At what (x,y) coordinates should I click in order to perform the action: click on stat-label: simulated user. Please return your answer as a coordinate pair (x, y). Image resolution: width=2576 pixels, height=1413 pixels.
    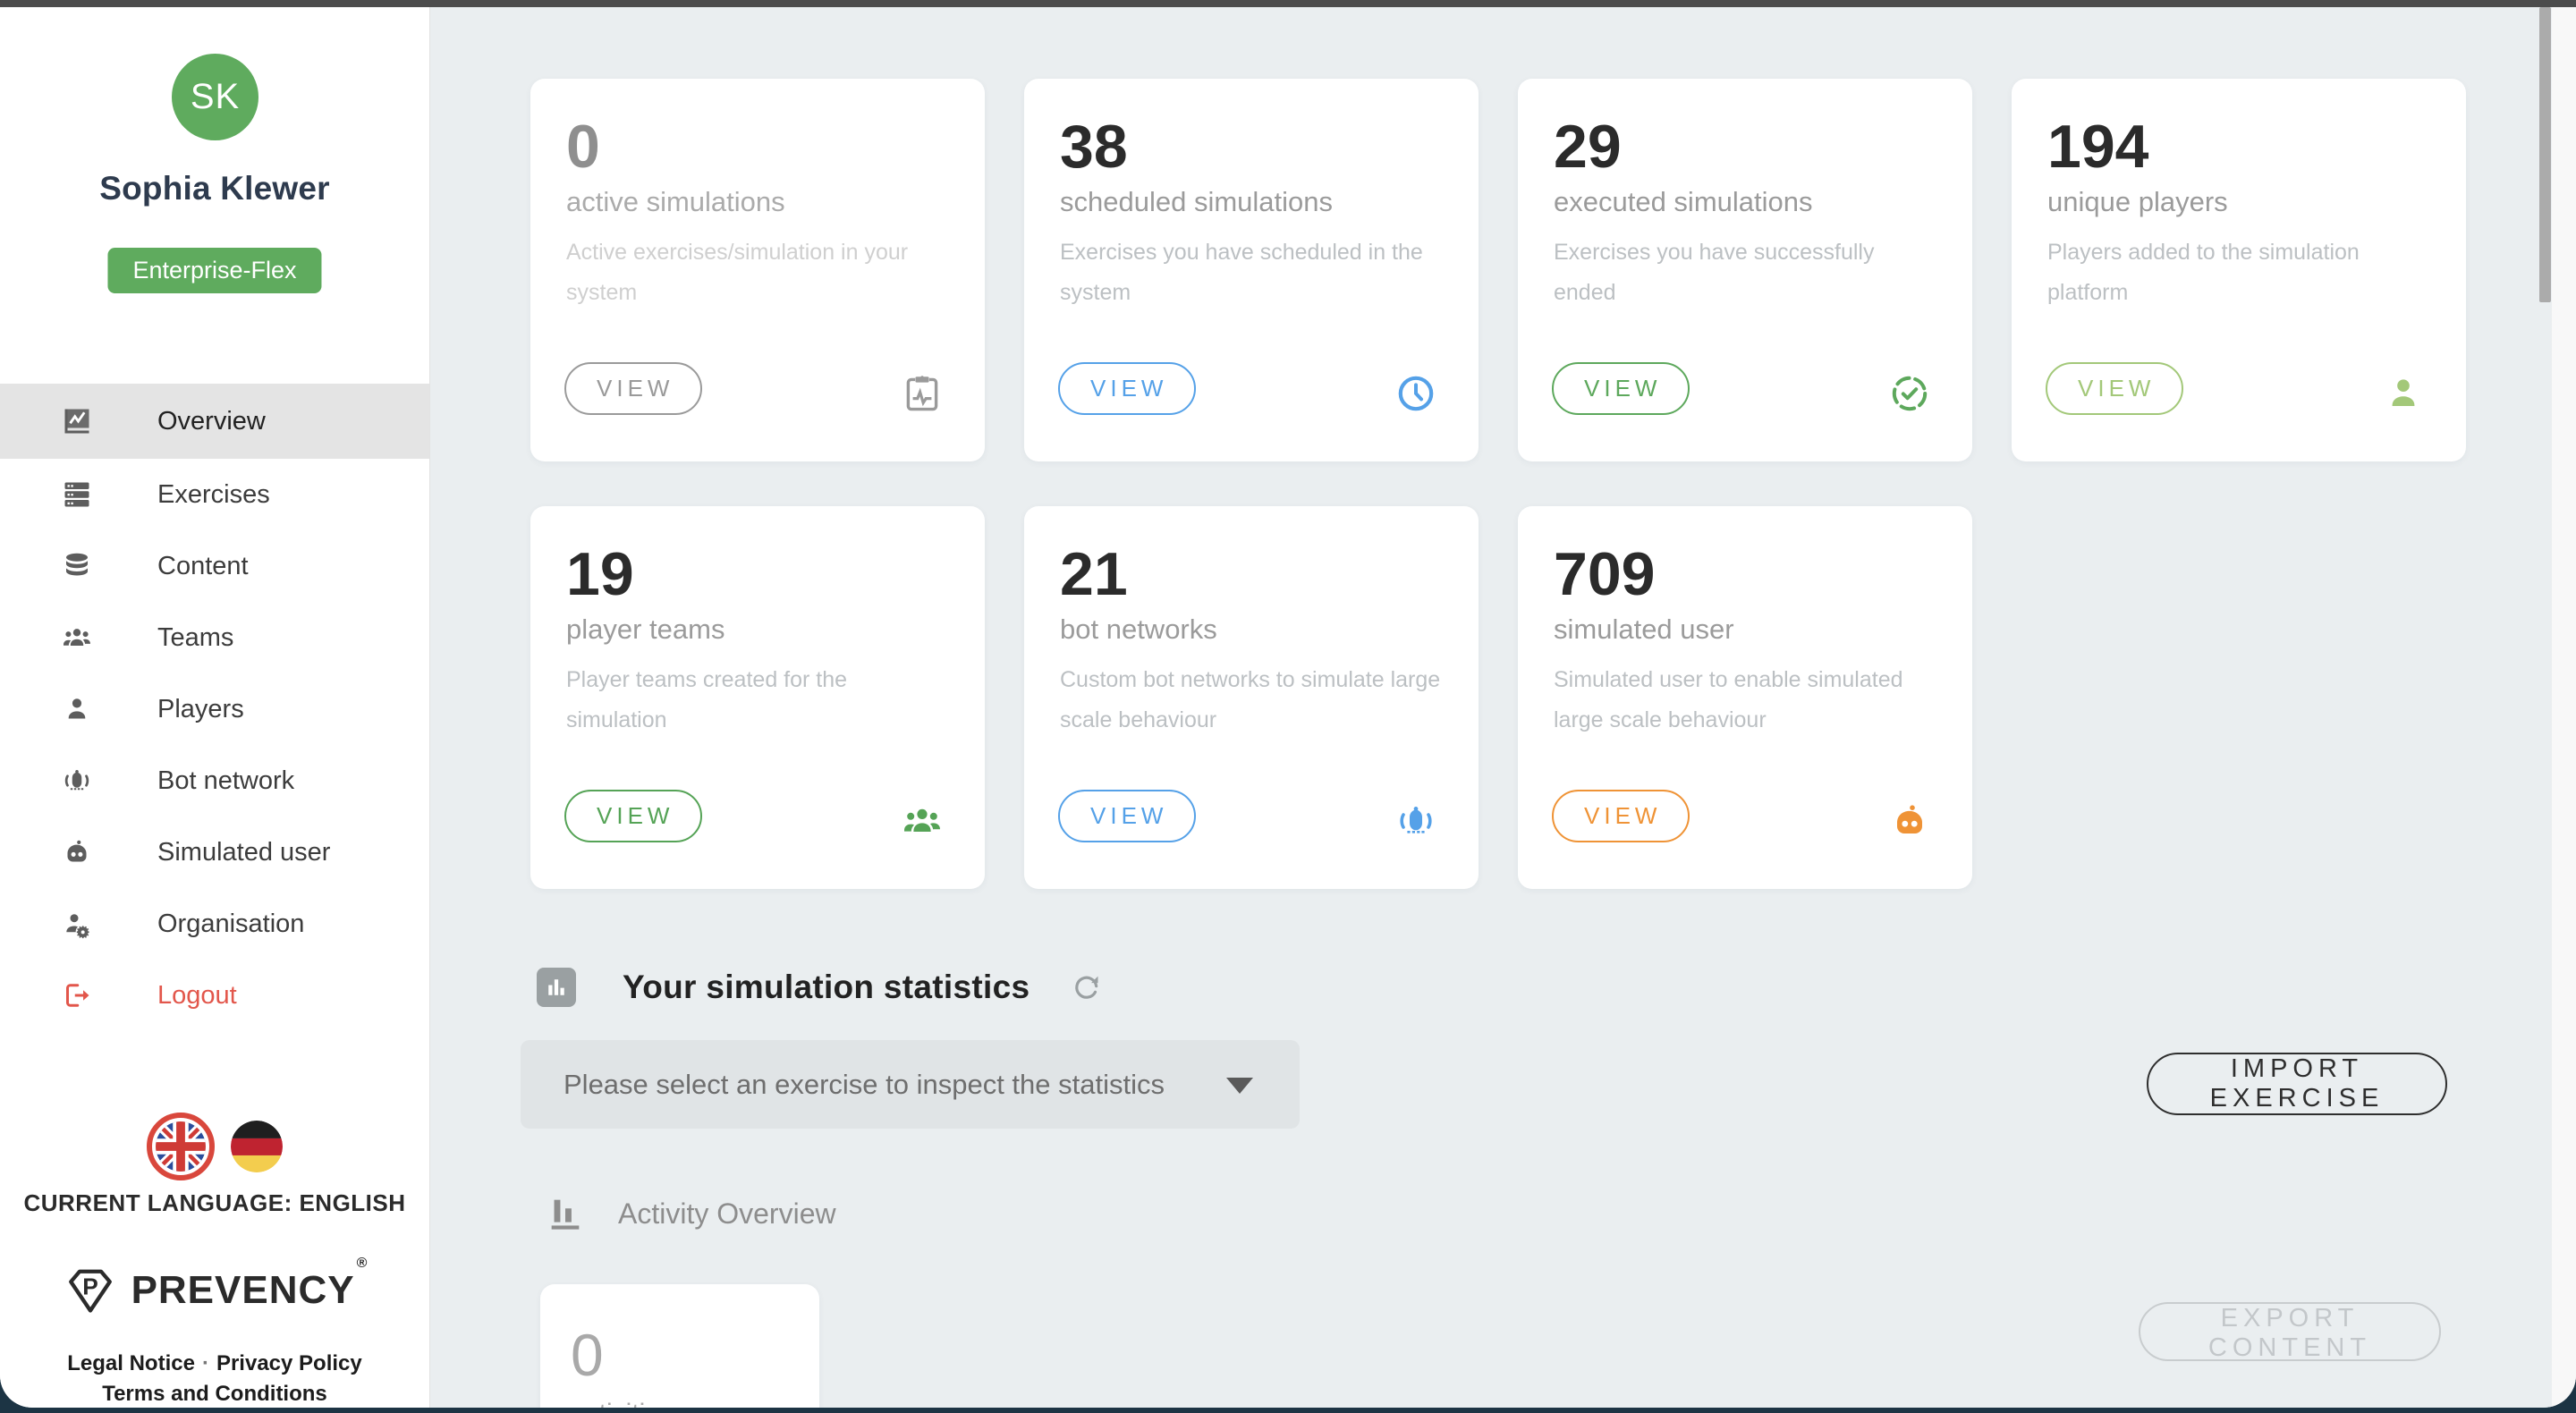
    Looking at the image, I should click on (1644, 629).